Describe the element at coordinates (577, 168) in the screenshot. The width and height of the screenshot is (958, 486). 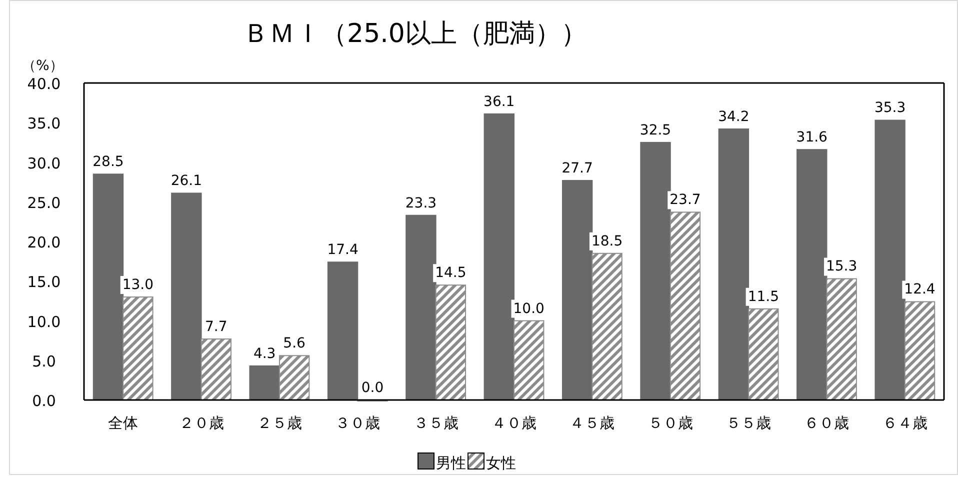
I see `data-label: 27.7` at that location.